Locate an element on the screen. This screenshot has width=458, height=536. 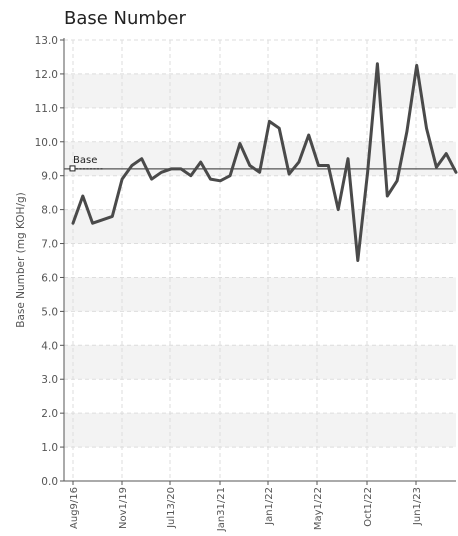
x-tick-label: Jul13/20 is located at coordinates (171, 508).